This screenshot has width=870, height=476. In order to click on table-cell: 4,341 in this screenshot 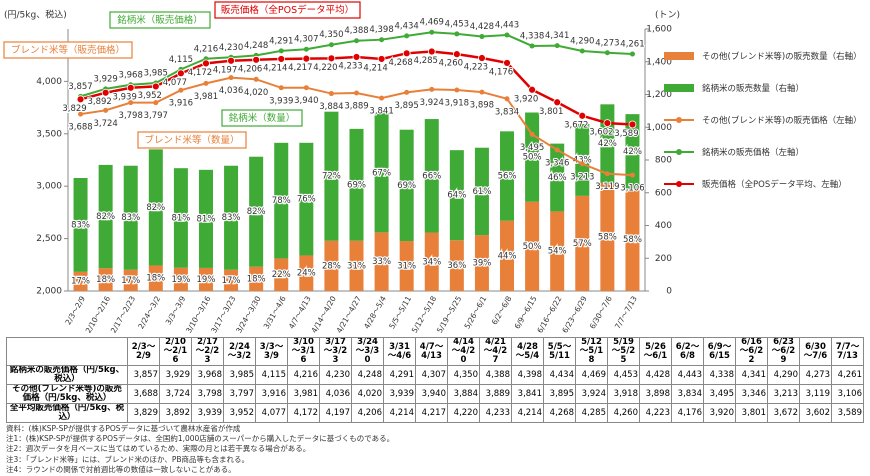, I will do `click(751, 375)`.